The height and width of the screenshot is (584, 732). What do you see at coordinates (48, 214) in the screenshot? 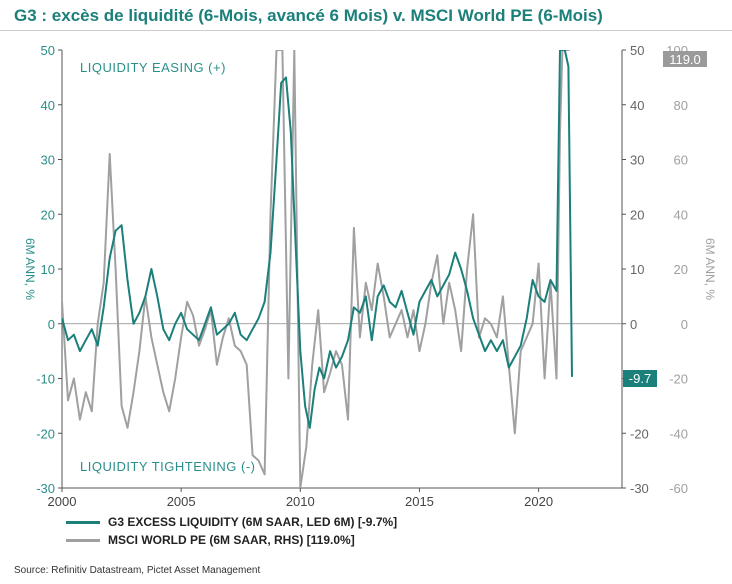
I see `left-tick-label: 20` at bounding box center [48, 214].